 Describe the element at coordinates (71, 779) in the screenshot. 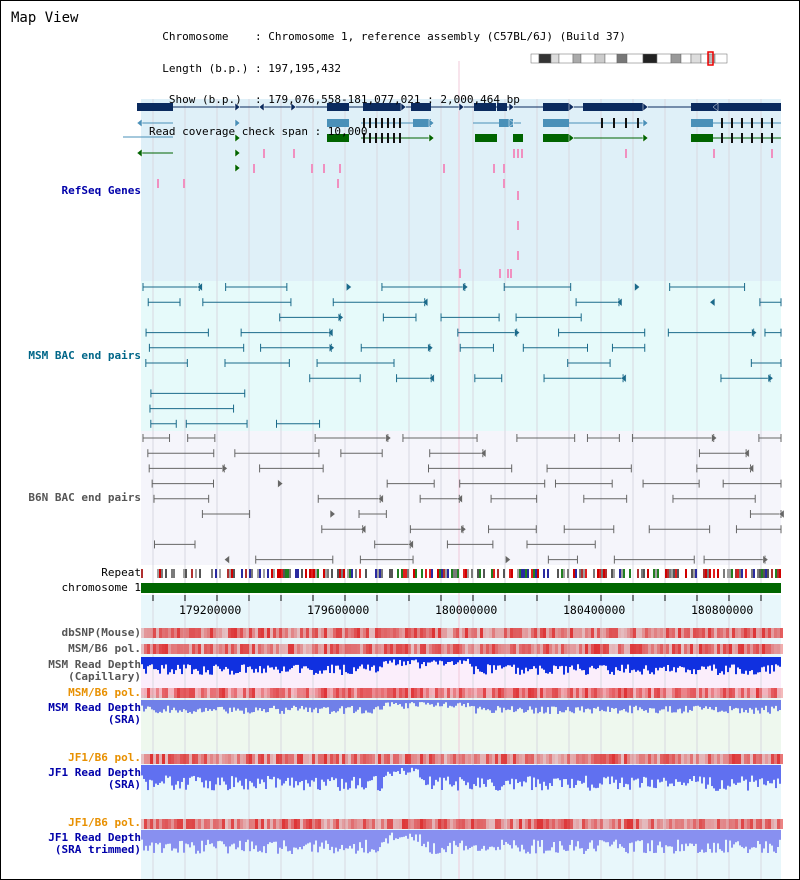

I see `track-label-jf1-read-depth-sra: JF1 Read Depth (SRA)` at that location.